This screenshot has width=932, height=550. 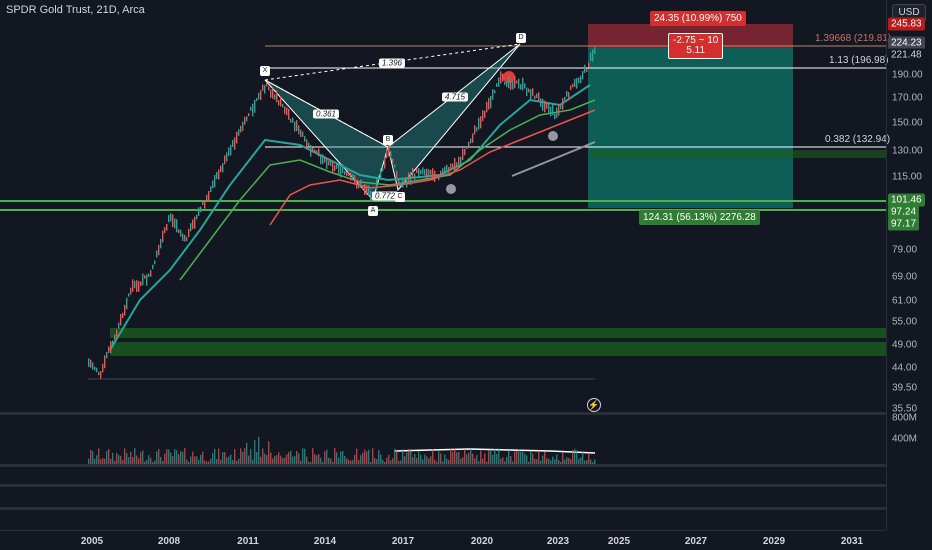 I want to click on lightning-icon: ⚡, so click(x=594, y=405).